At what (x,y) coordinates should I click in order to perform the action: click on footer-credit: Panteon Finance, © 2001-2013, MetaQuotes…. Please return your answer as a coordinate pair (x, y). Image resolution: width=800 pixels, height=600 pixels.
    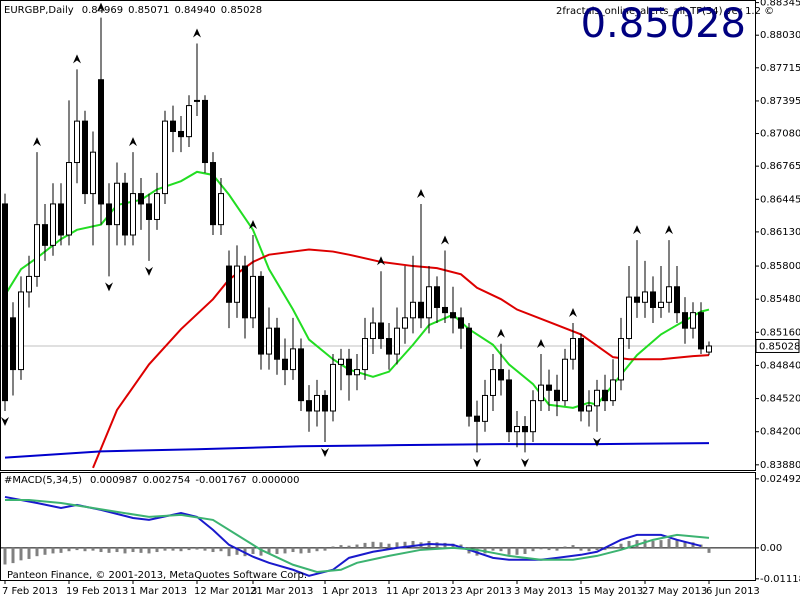
    Looking at the image, I should click on (157, 575).